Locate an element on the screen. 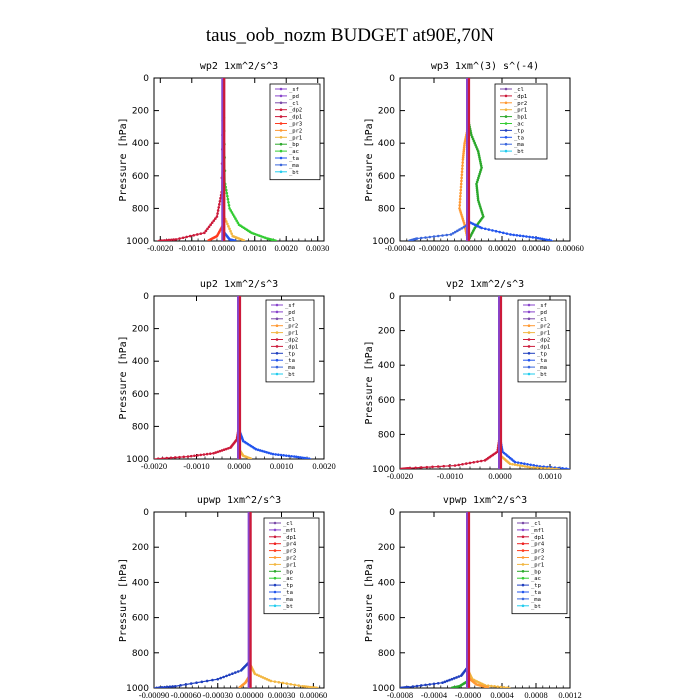 The width and height of the screenshot is (700, 700). y-tick-label: 800 is located at coordinates (386, 209).